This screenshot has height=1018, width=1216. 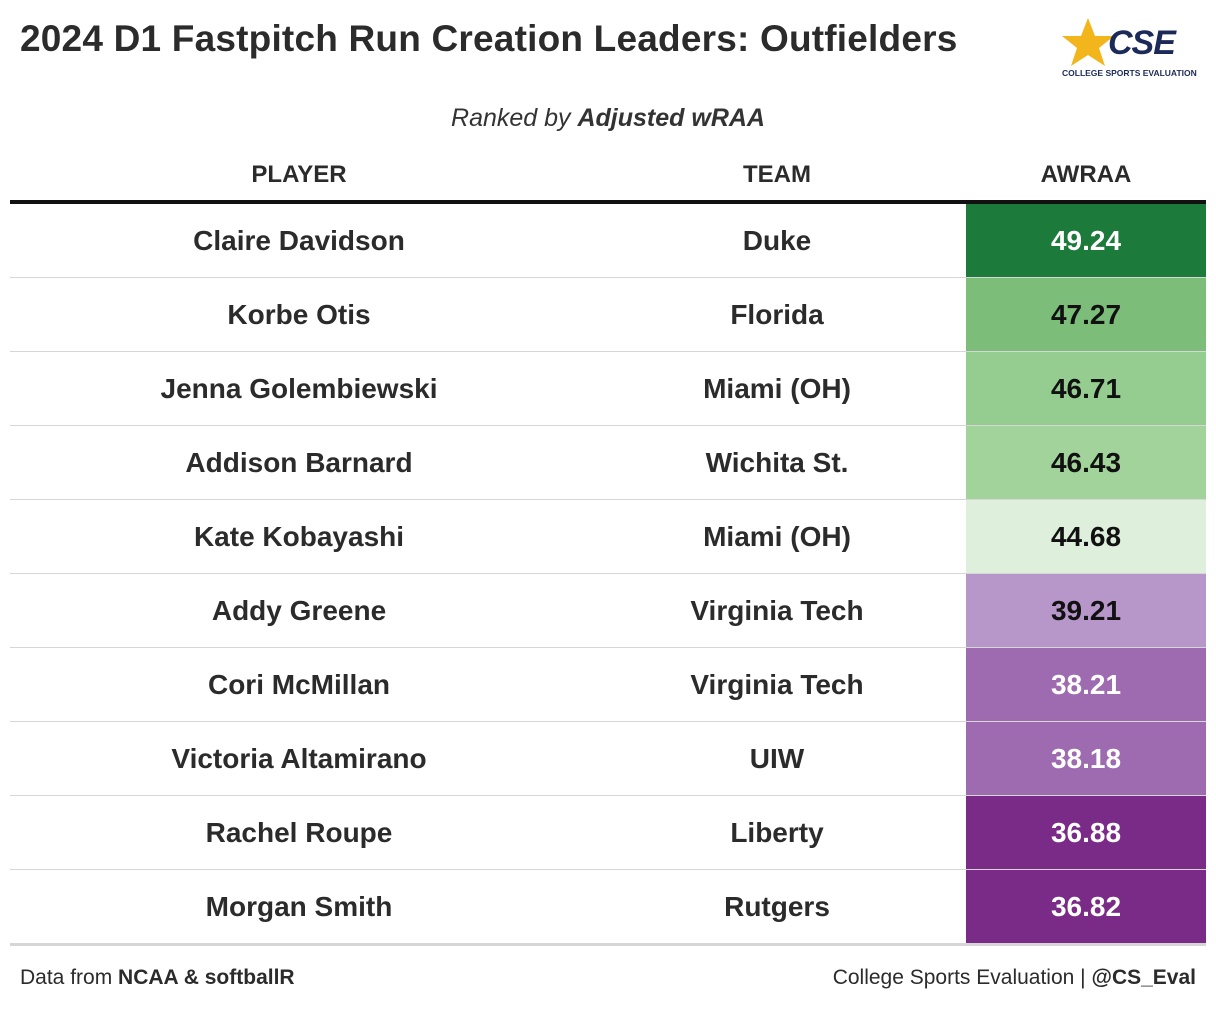 What do you see at coordinates (299, 832) in the screenshot?
I see `player-cell: Rachel Roupe` at bounding box center [299, 832].